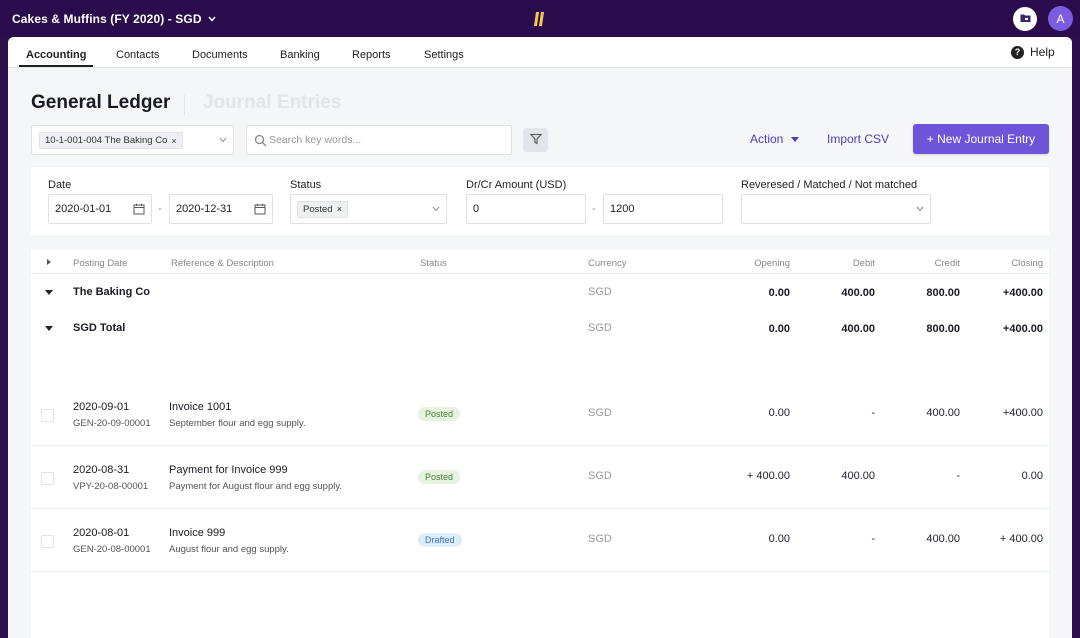  What do you see at coordinates (444, 55) in the screenshot?
I see `tab-settings: Settings` at bounding box center [444, 55].